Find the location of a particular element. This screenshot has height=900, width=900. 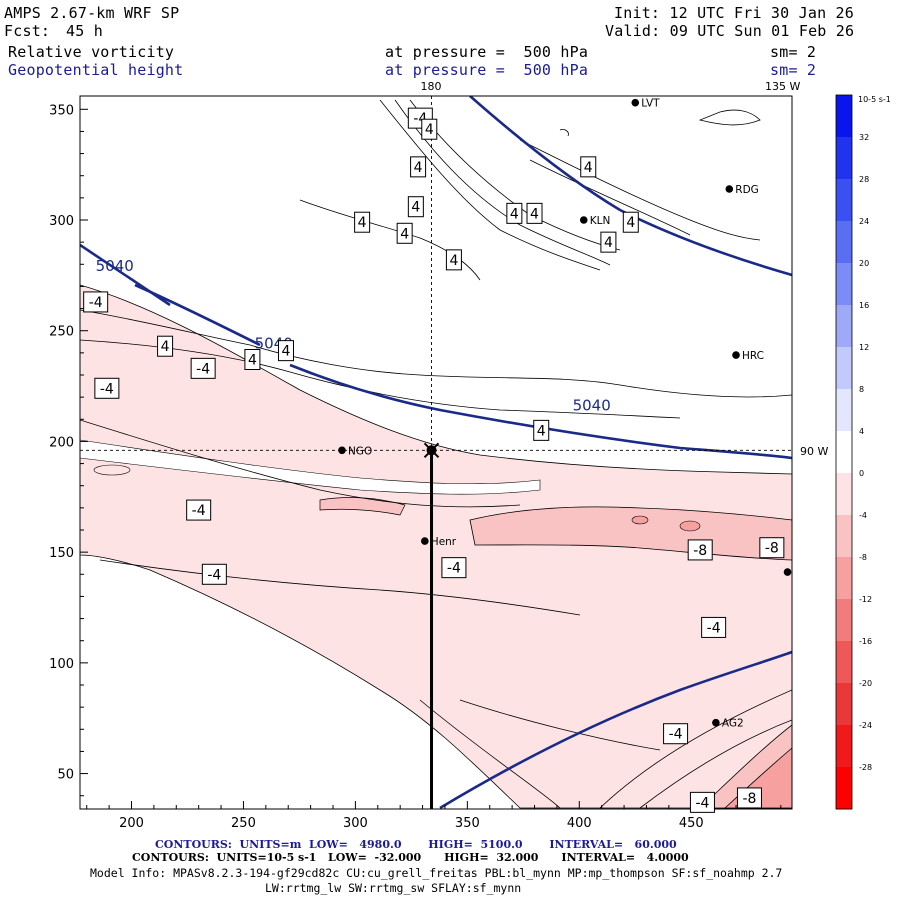

colorbar-tick-label: -24 is located at coordinates (865, 725).